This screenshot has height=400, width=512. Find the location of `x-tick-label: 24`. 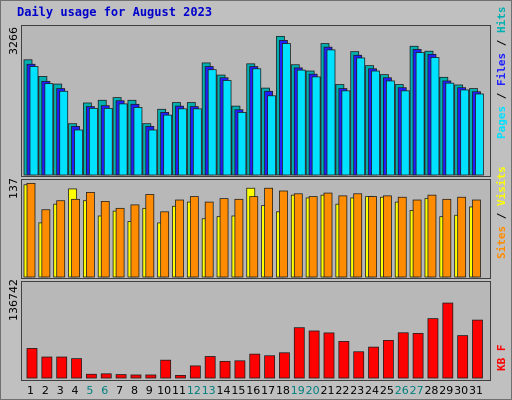

x-tick-label: 24 is located at coordinates (372, 390).